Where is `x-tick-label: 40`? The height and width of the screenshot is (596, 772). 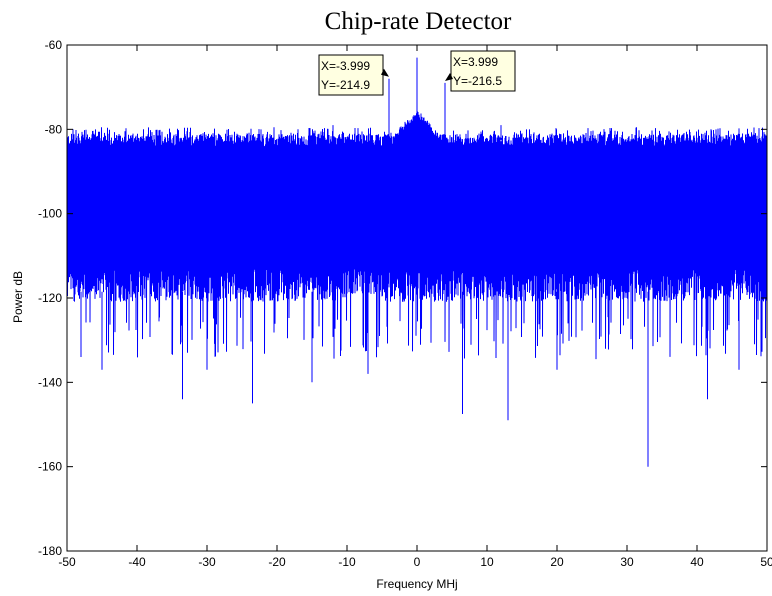 x-tick-label: 40 is located at coordinates (697, 562).